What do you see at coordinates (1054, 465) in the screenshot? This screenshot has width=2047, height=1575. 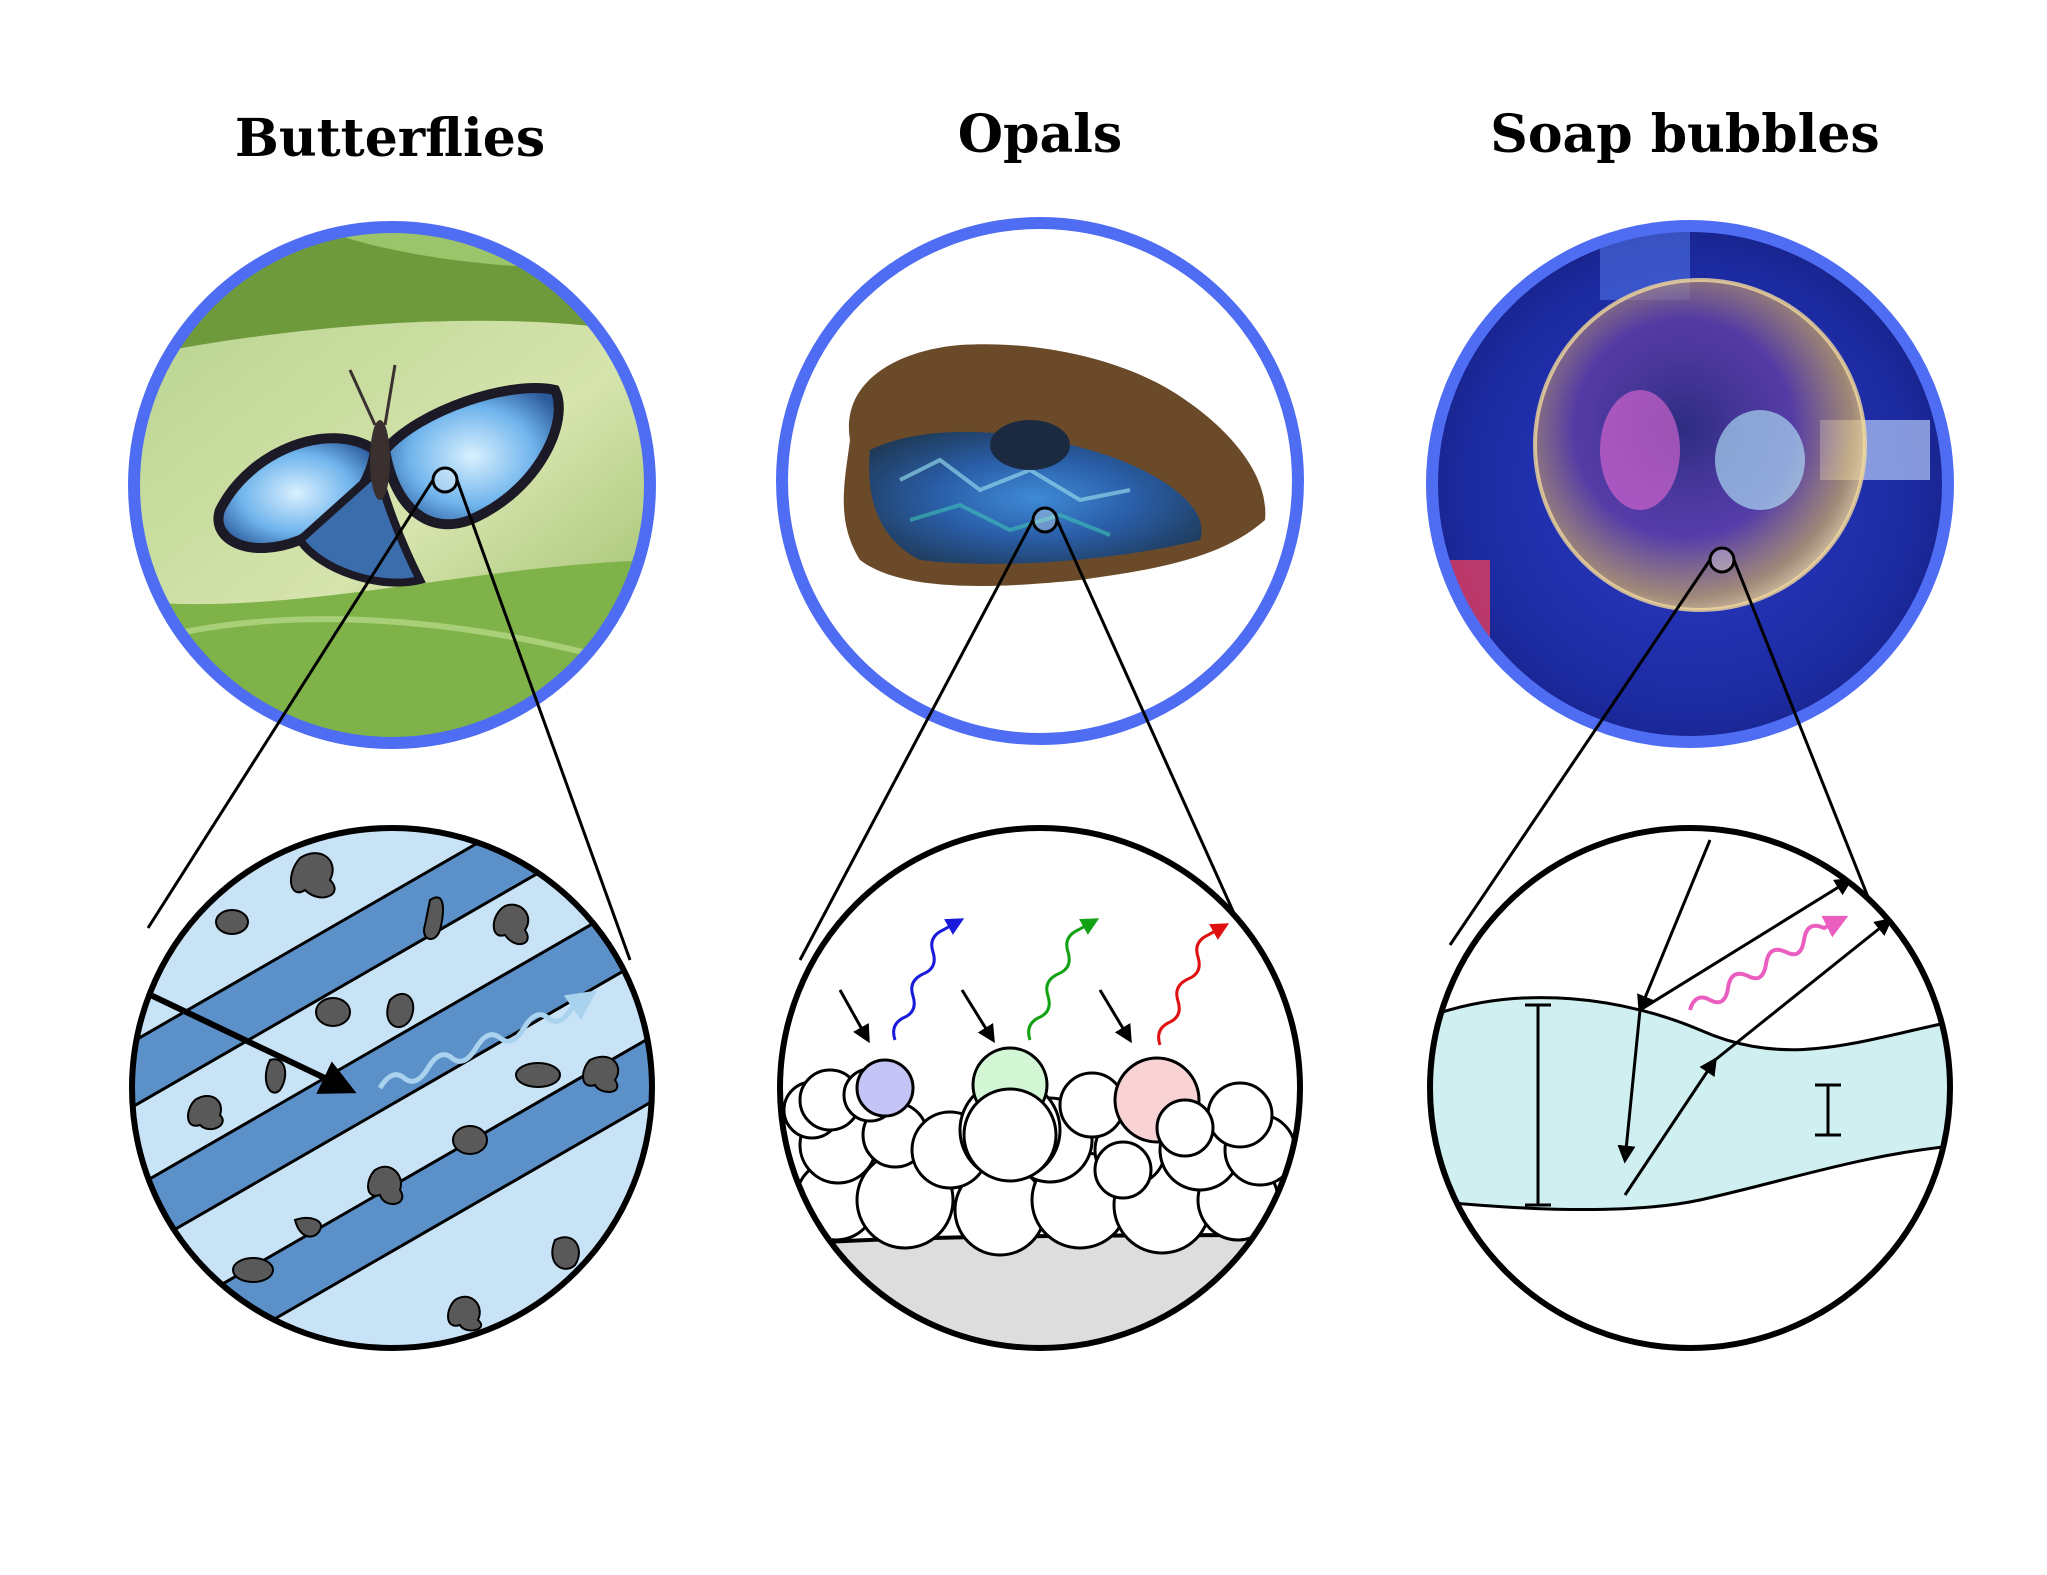 I see `opal-gem-icon` at bounding box center [1054, 465].